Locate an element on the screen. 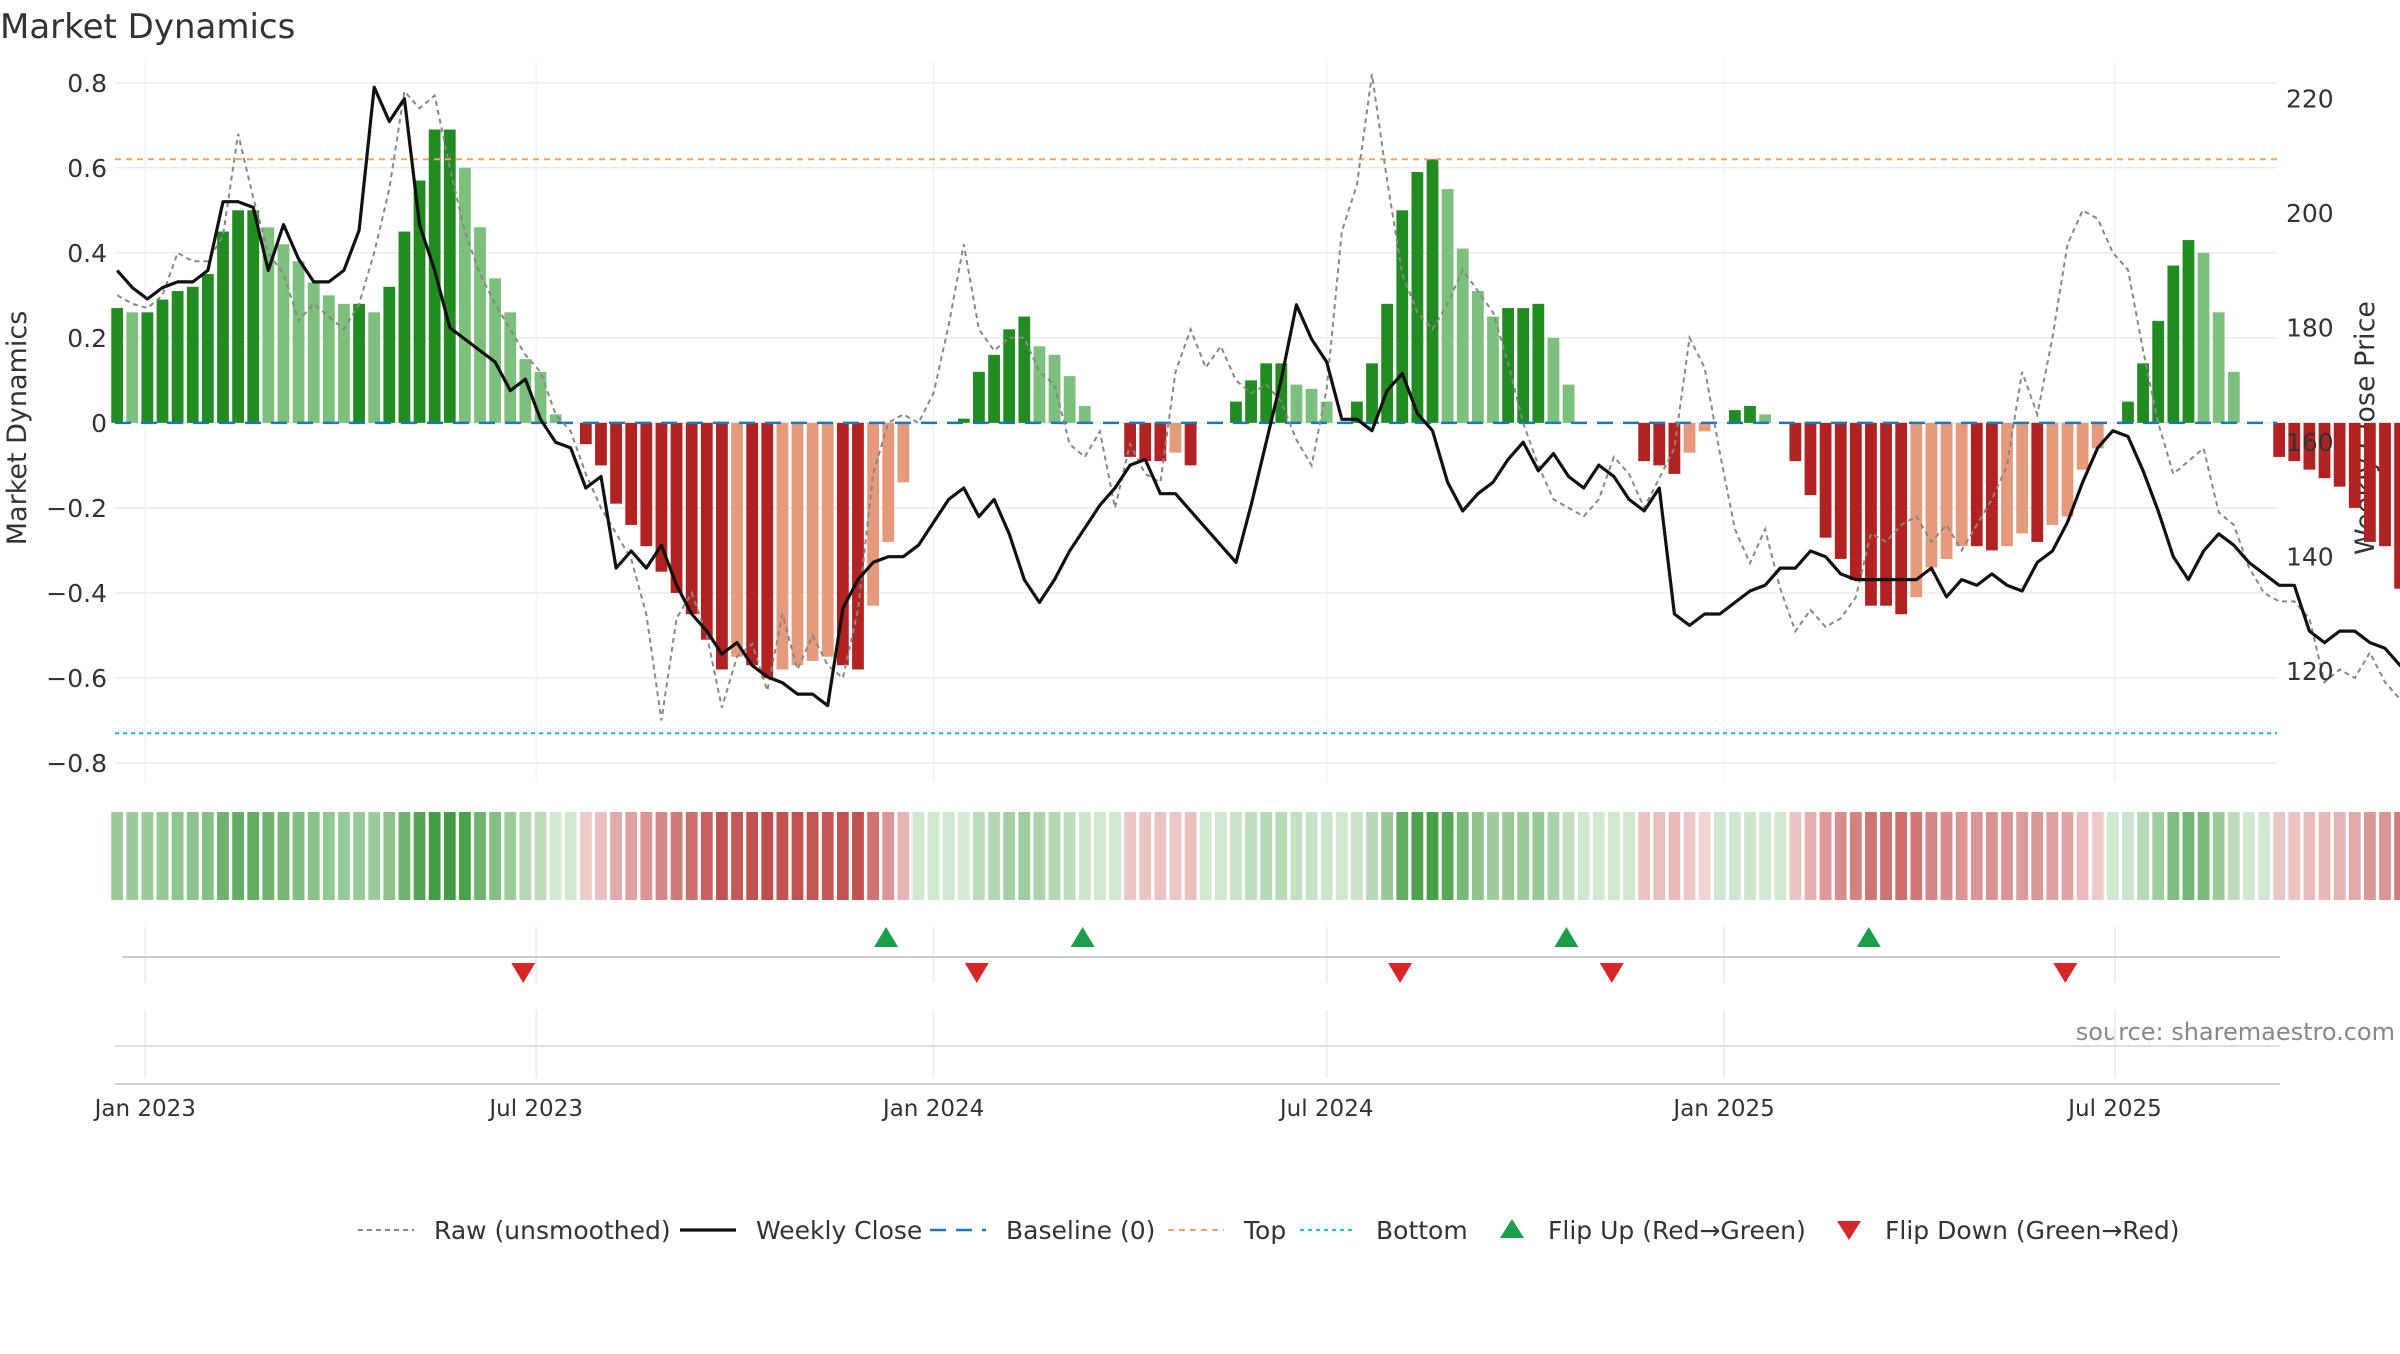  y2-tick-label: 160 is located at coordinates (2310, 442).